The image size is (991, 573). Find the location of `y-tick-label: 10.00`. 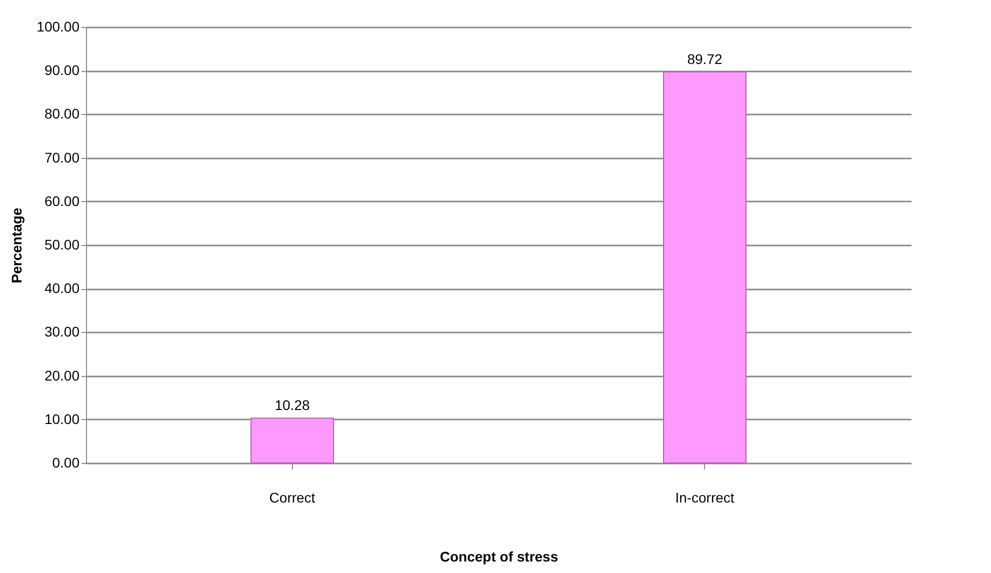

y-tick-label: 10.00 is located at coordinates (62, 418).